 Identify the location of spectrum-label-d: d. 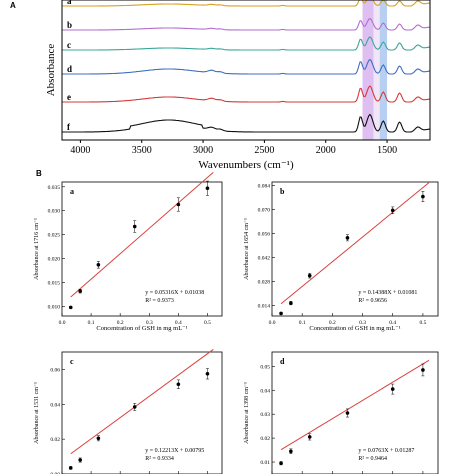
(69, 69).